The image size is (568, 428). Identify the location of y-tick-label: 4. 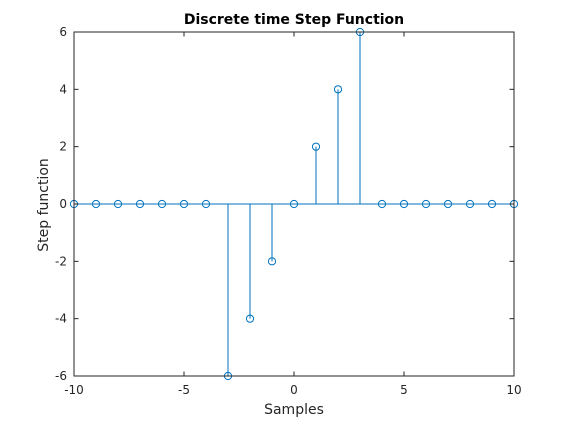
(63, 89).